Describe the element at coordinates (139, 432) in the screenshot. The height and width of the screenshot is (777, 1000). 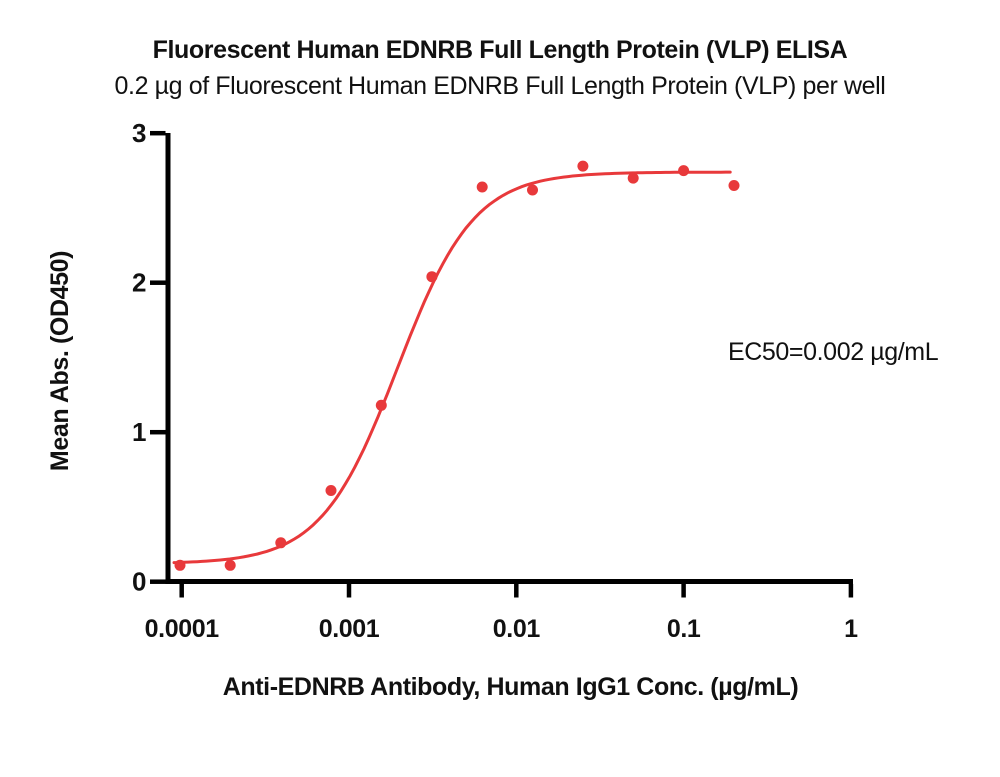
I see `y-tick-label: 1` at that location.